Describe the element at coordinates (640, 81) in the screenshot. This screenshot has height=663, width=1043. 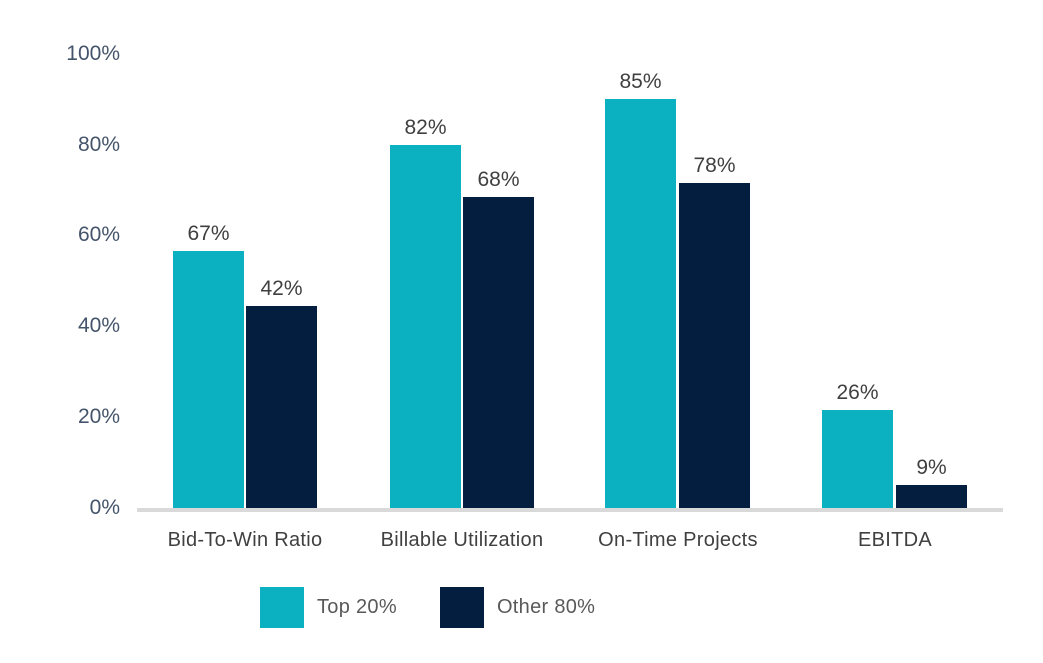
I see `data-label: 85%` at that location.